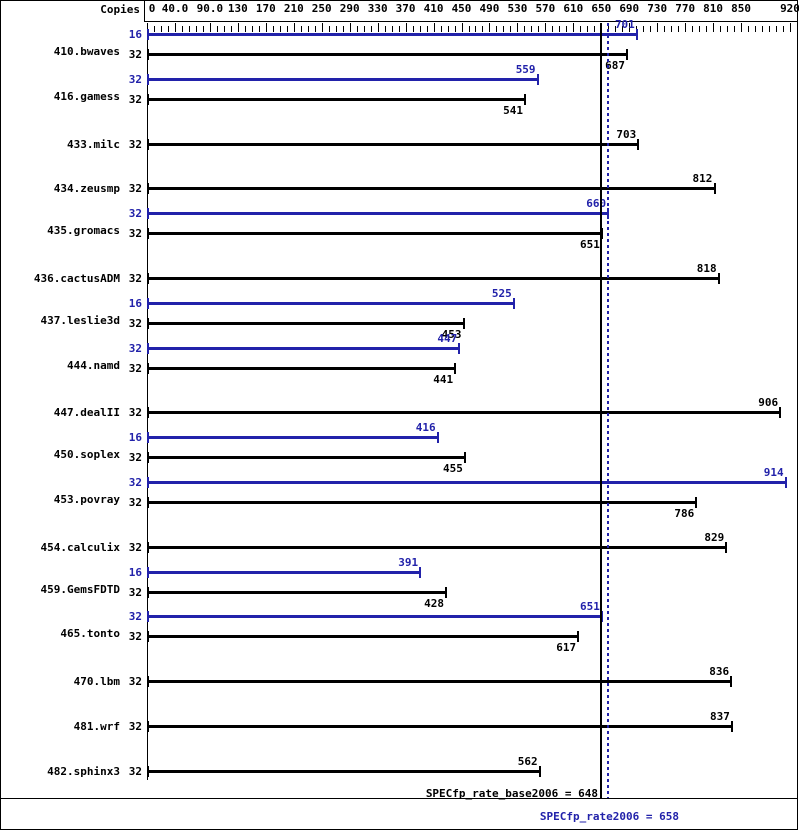  I want to click on benchmark-name: 416.gamess, so click(86, 96).